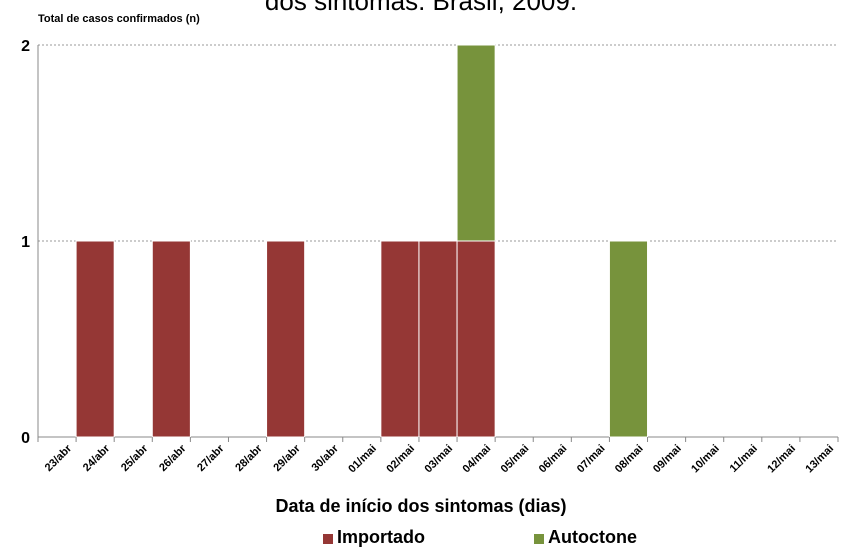 The height and width of the screenshot is (548, 842). Describe the element at coordinates (25, 242) in the screenshot. I see `y-tick-label: 1` at that location.